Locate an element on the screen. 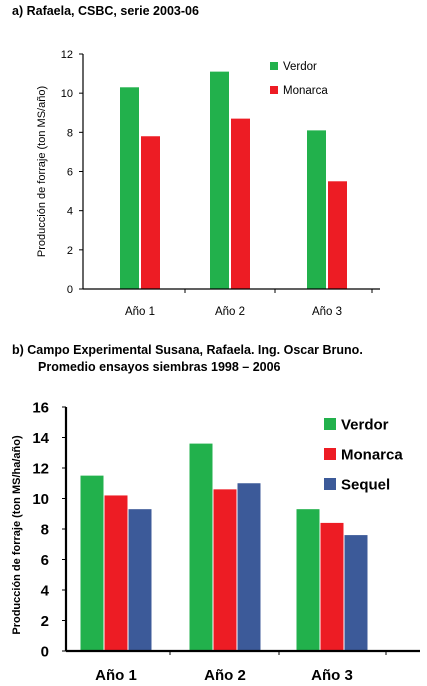 The height and width of the screenshot is (686, 427). chart-a-legend-label-verdor: Verdor is located at coordinates (300, 67).